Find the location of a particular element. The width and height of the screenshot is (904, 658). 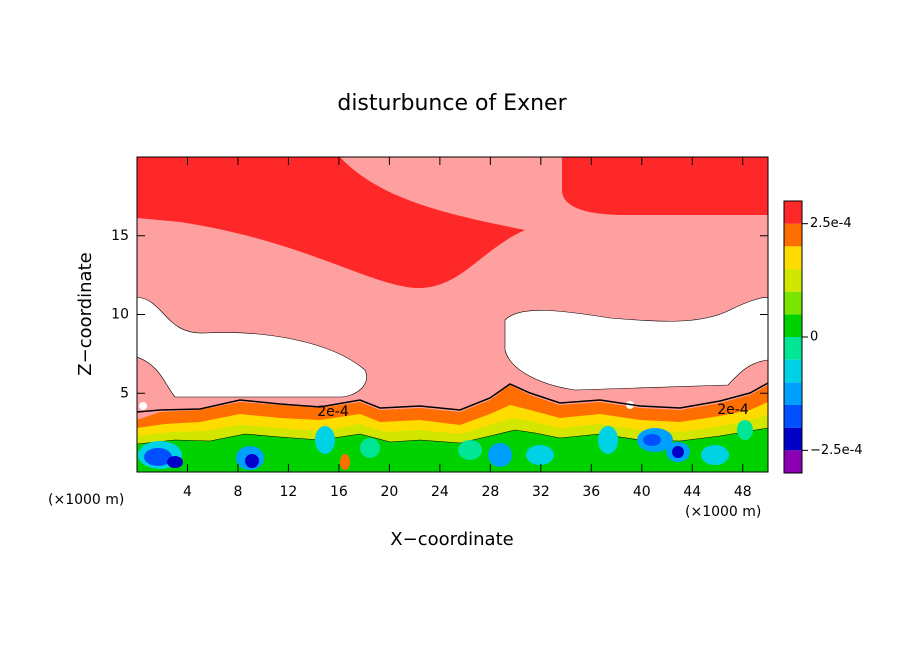

x-tick-label: 40 is located at coordinates (642, 492).